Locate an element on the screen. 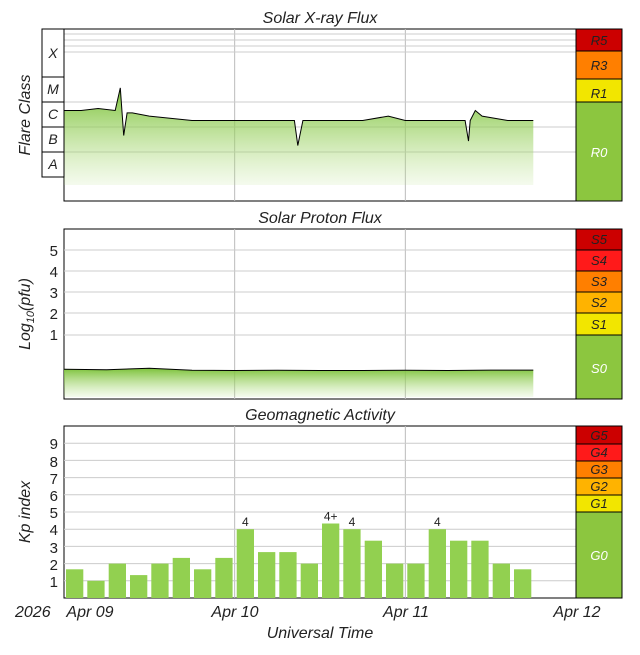 The height and width of the screenshot is (655, 640). xray-title: Solar X-ray Flux is located at coordinates (321, 18).